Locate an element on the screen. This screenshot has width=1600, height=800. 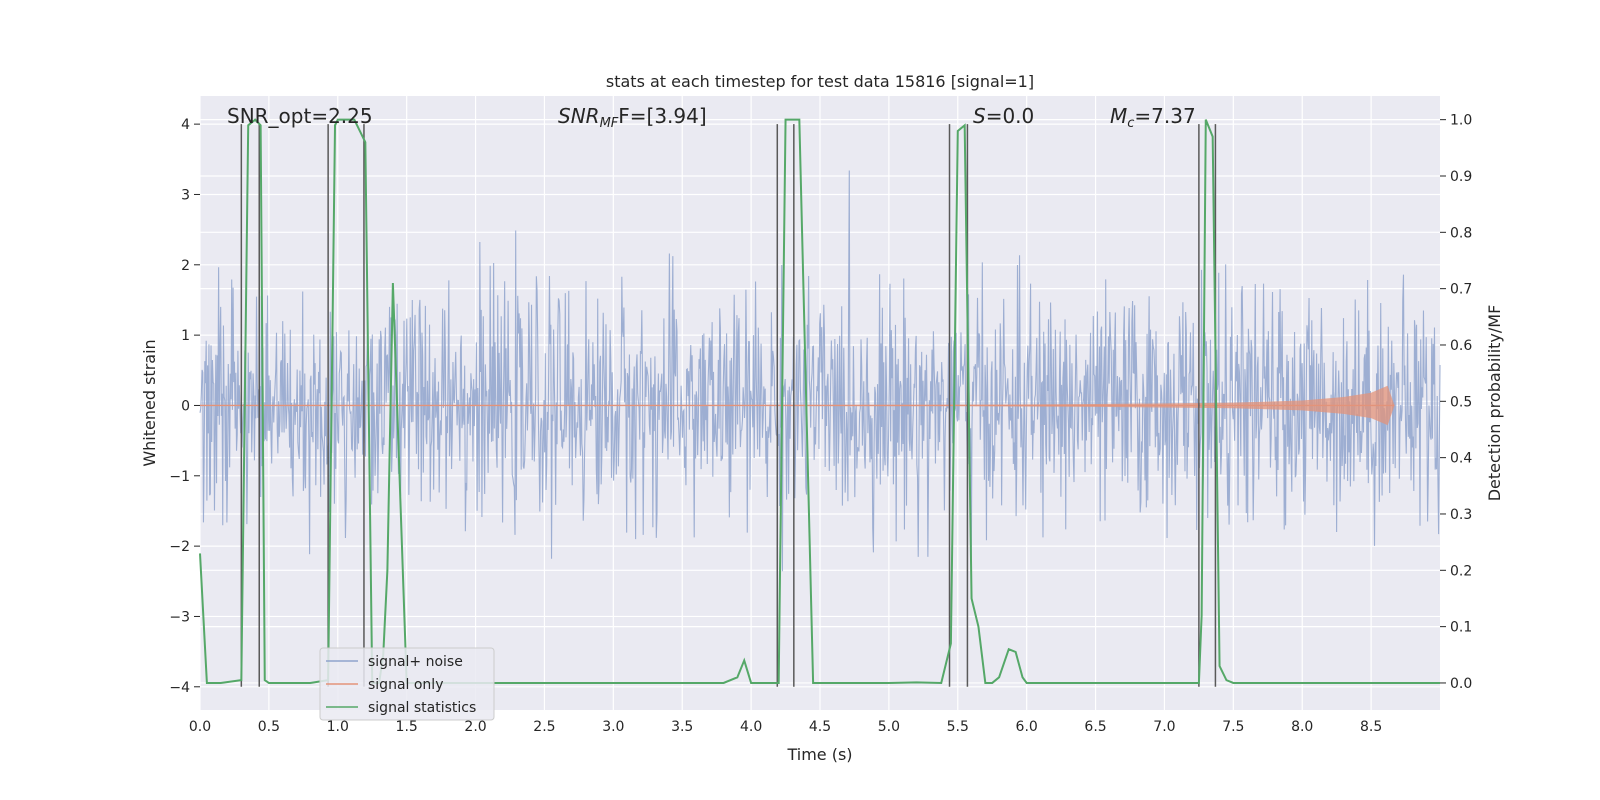
y-left-tick-label: 2 is located at coordinates (185, 266).